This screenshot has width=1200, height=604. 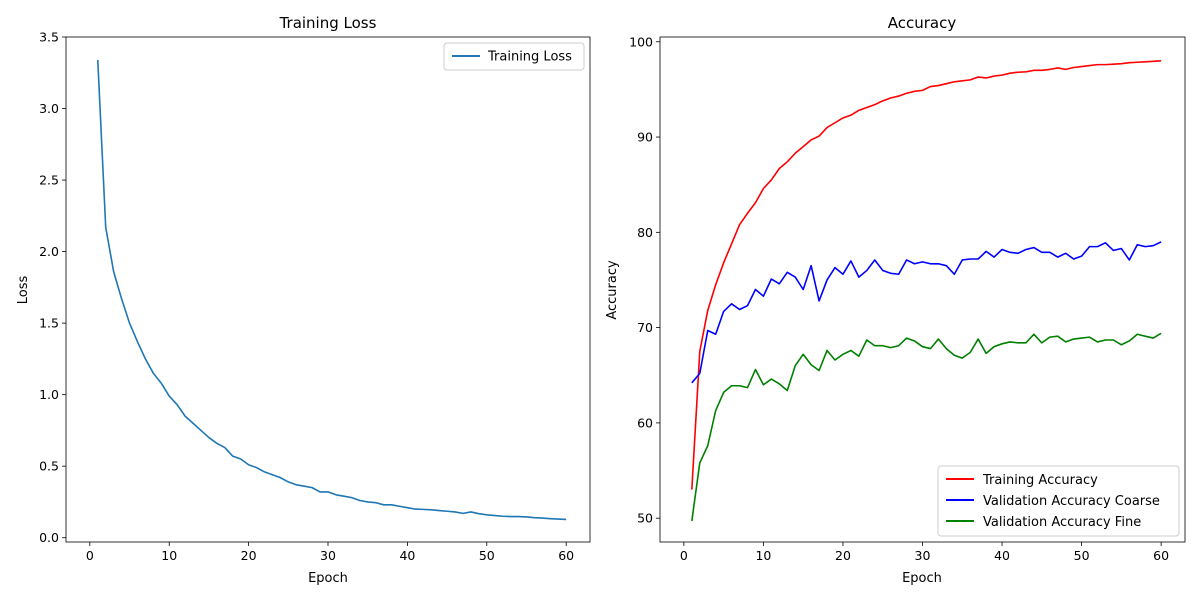 I want to click on accuracy-x-tick-label: 20, so click(x=843, y=555).